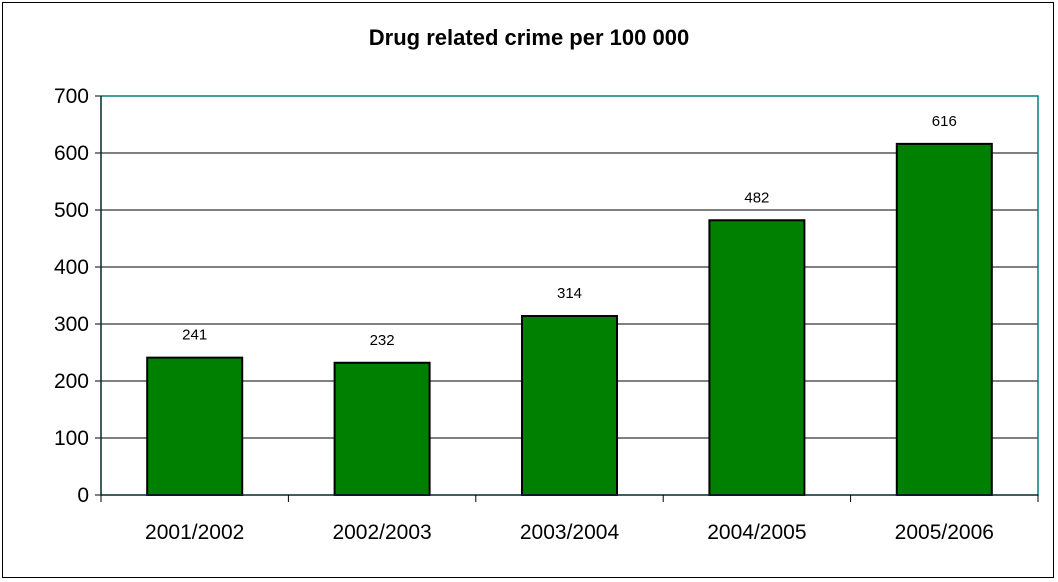 This screenshot has width=1058, height=582. Describe the element at coordinates (71, 267) in the screenshot. I see `y-tick-label: 400` at that location.